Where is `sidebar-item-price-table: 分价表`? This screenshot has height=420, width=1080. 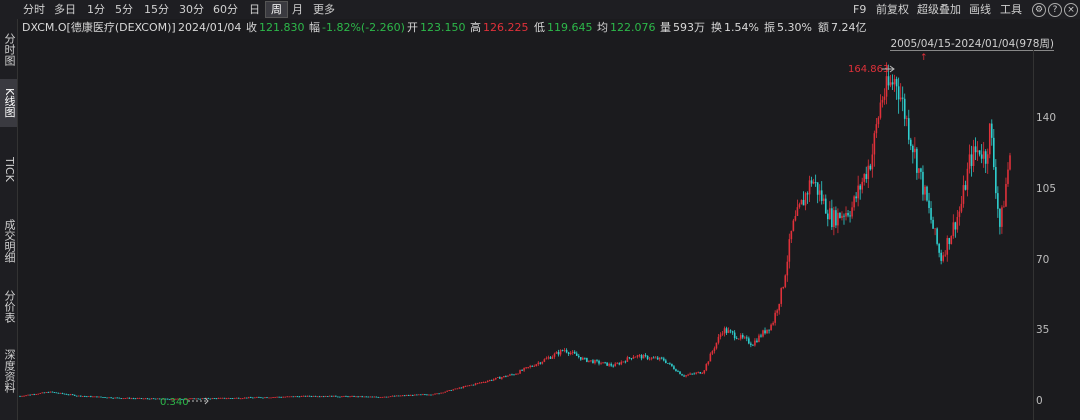
sidebar-item-price-table: 分价表 is located at coordinates (9, 306).